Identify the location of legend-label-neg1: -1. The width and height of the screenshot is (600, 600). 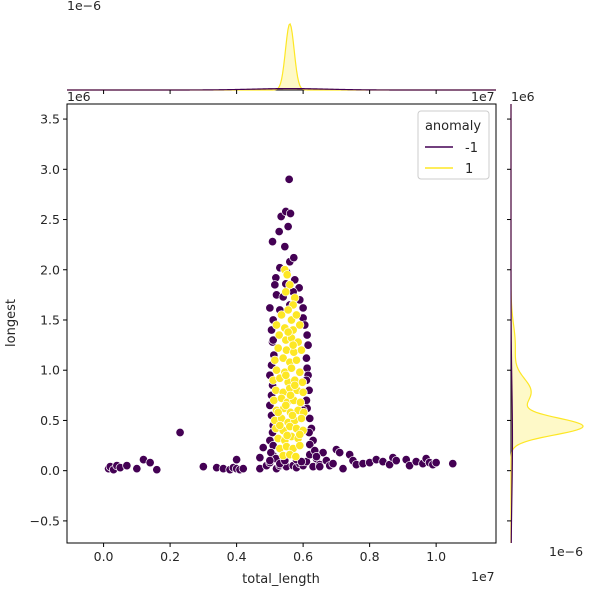
(471, 148).